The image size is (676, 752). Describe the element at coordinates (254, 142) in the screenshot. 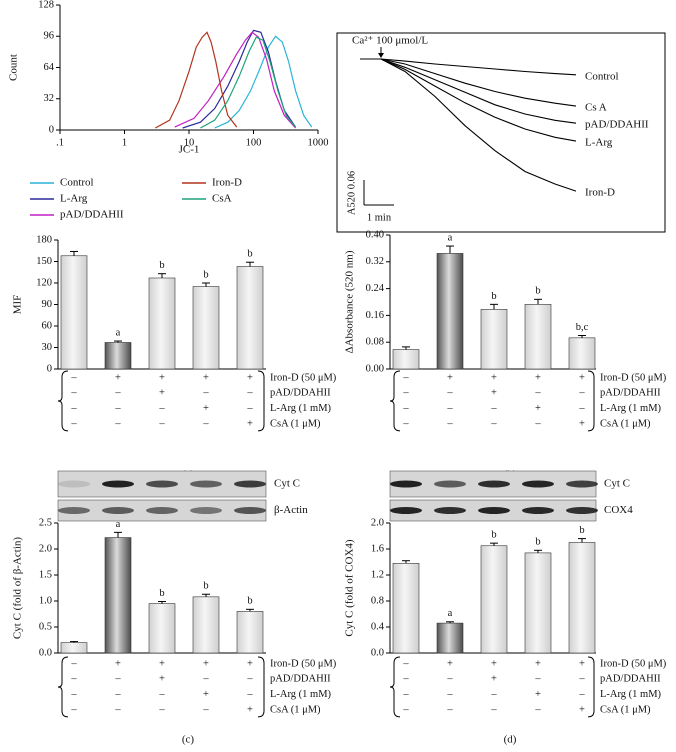

I see `x-tick-label: 100` at that location.